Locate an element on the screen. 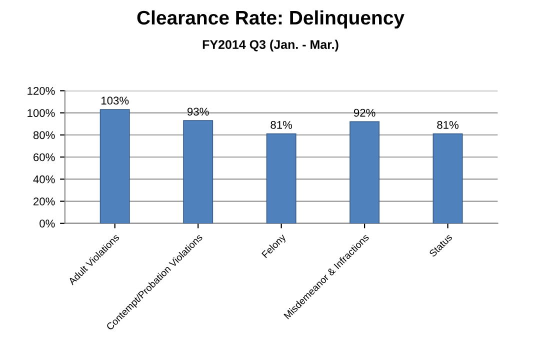  y-tick-label: 100% is located at coordinates (41, 113).